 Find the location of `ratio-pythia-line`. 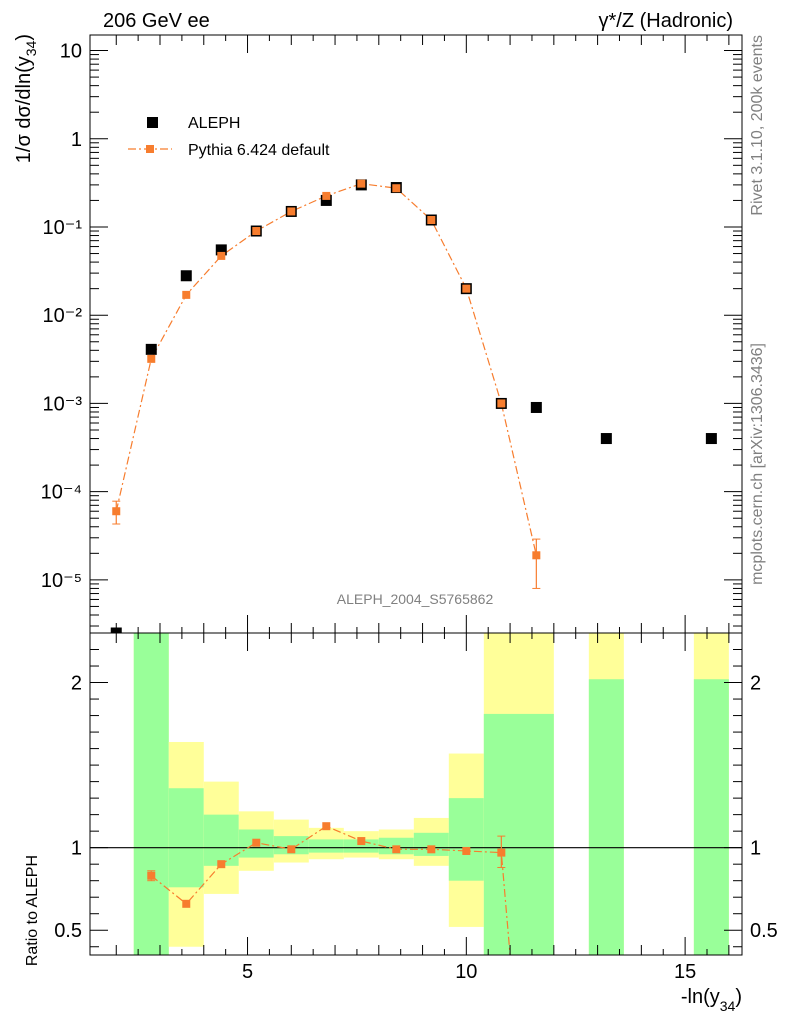

ratio-pythia-line is located at coordinates (330, 890).